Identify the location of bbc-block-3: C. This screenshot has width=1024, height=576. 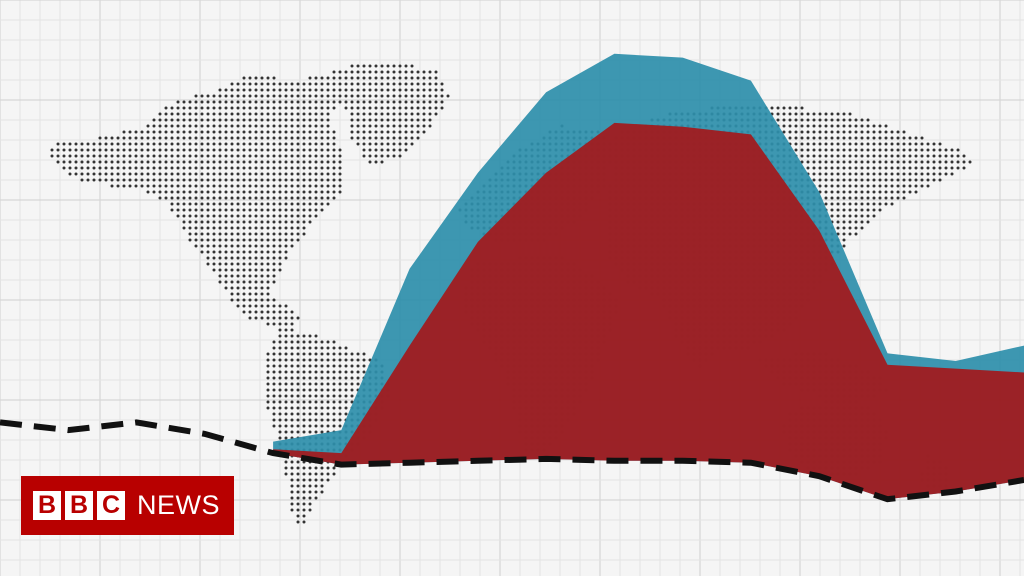
(111, 505).